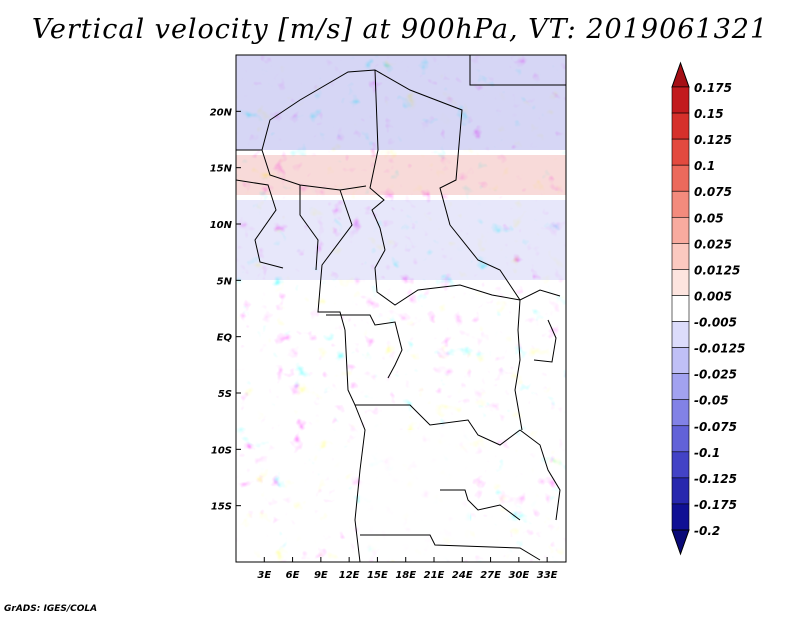 Image resolution: width=800 pixels, height=618 pixels. What do you see at coordinates (715, 323) in the screenshot?
I see `colorbar-label: -0.005` at bounding box center [715, 323].